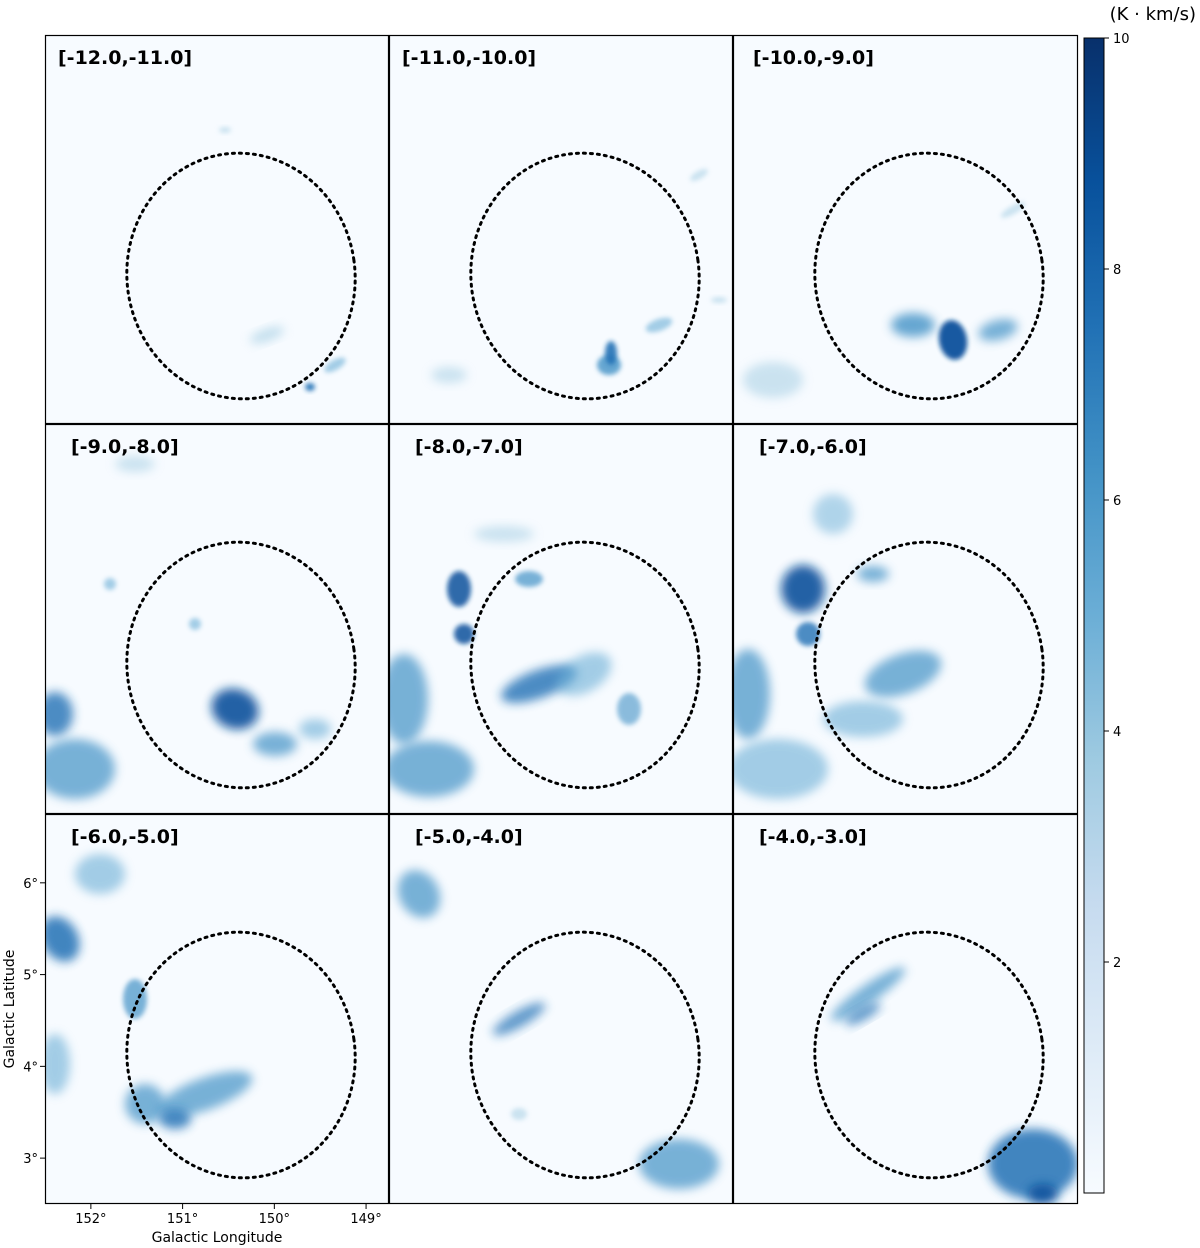  What do you see at coordinates (30, 1067) in the screenshot?
I see `y-tick-label: 4°` at bounding box center [30, 1067].